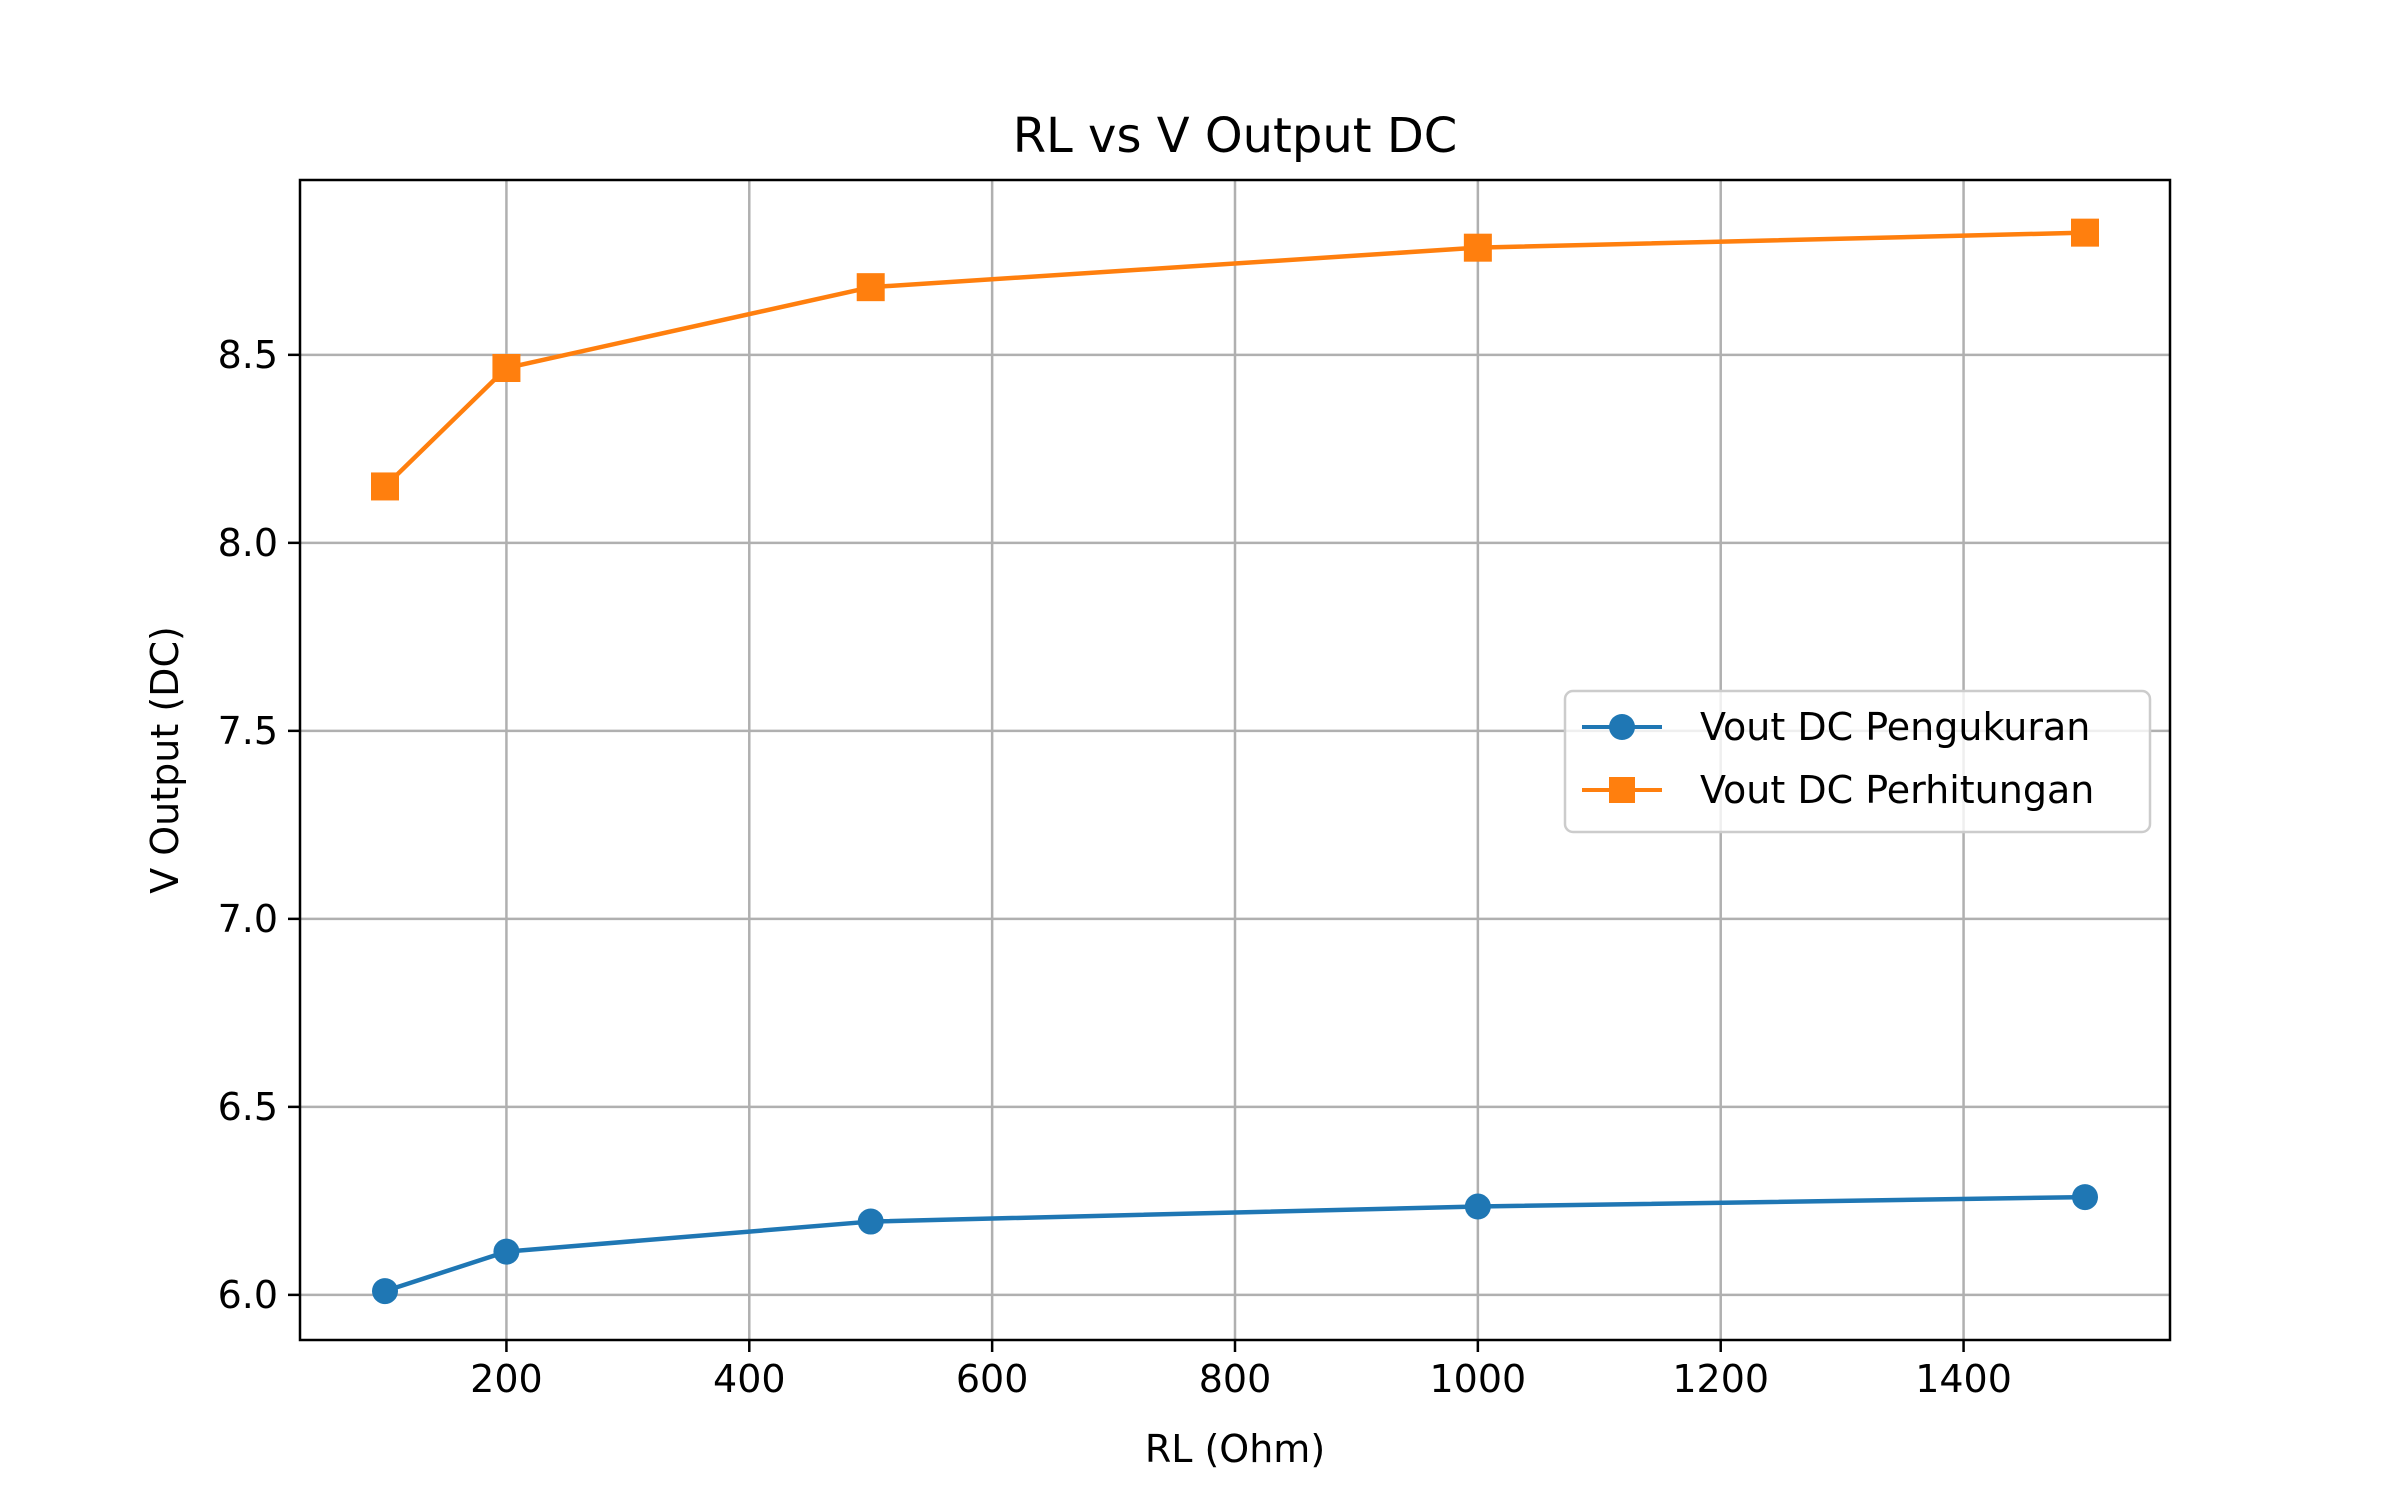  What do you see at coordinates (1235, 1379) in the screenshot?
I see `x-tick-label: 800` at bounding box center [1235, 1379].